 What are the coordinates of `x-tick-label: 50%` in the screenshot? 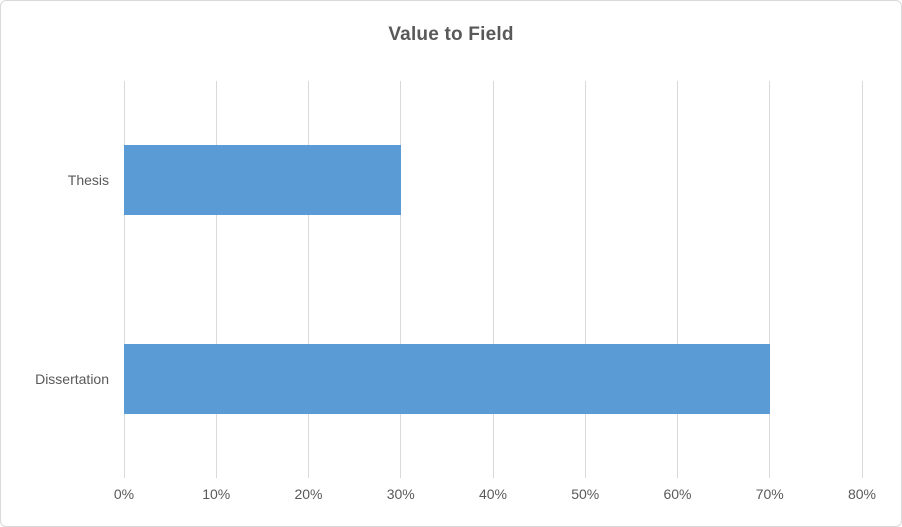 It's located at (585, 494).